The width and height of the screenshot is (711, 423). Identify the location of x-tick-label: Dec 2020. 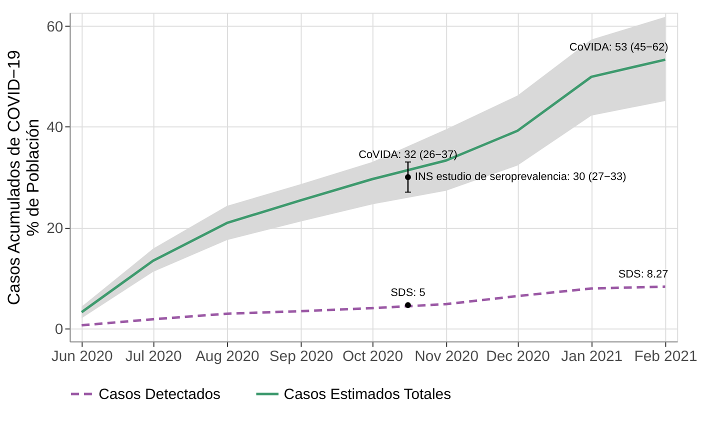
(518, 356).